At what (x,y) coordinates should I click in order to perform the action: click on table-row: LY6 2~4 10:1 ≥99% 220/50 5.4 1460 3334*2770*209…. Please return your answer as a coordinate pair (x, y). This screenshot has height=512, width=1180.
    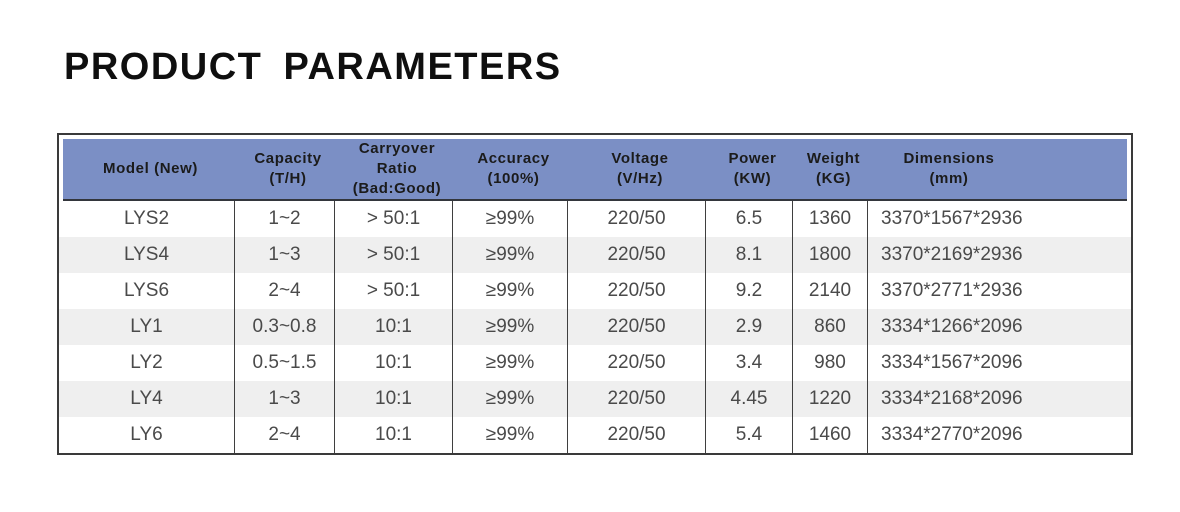
    Looking at the image, I should click on (595, 435).